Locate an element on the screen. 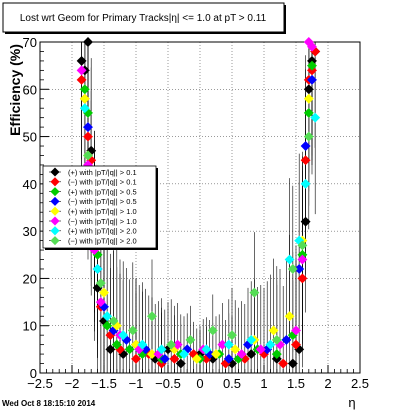 Image resolution: width=400 pixels, height=414 pixels. legend-label: (+) with |pT/|q|| > 0.5 is located at coordinates (102, 191).